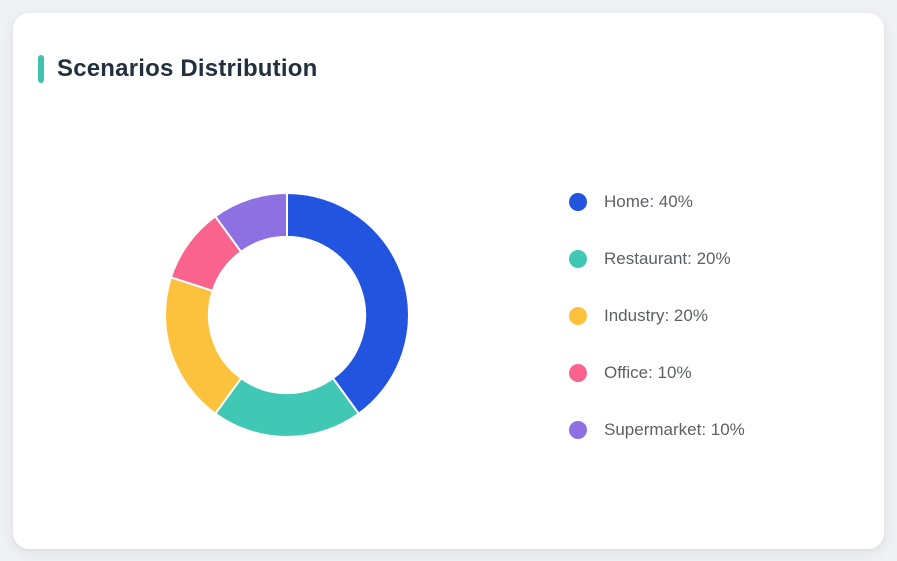 The width and height of the screenshot is (897, 561). Describe the element at coordinates (648, 372) in the screenshot. I see `legend-label-office: Office: 10%` at that location.